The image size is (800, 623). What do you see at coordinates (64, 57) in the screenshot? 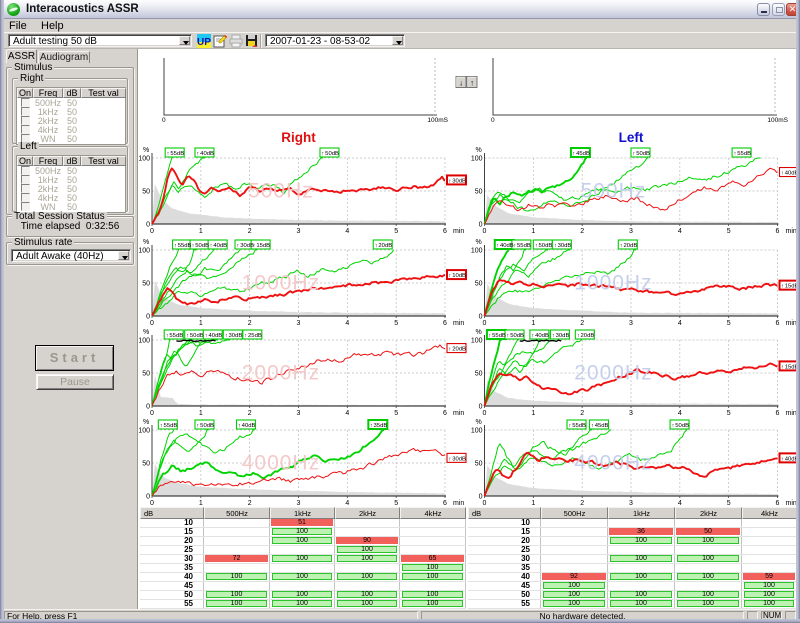
I see `tab-audiogram: Audiogram` at bounding box center [64, 57].